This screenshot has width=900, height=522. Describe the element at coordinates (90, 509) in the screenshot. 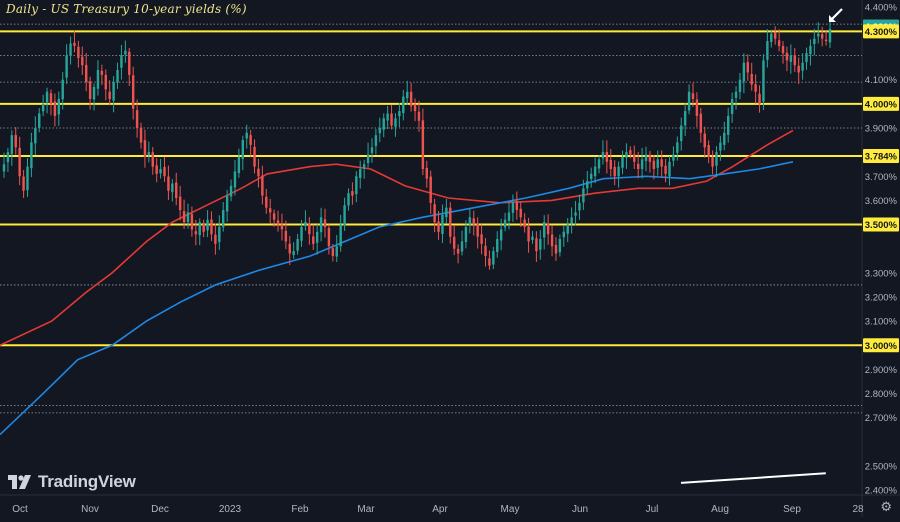

I see `x-tick-label: Nov` at that location.